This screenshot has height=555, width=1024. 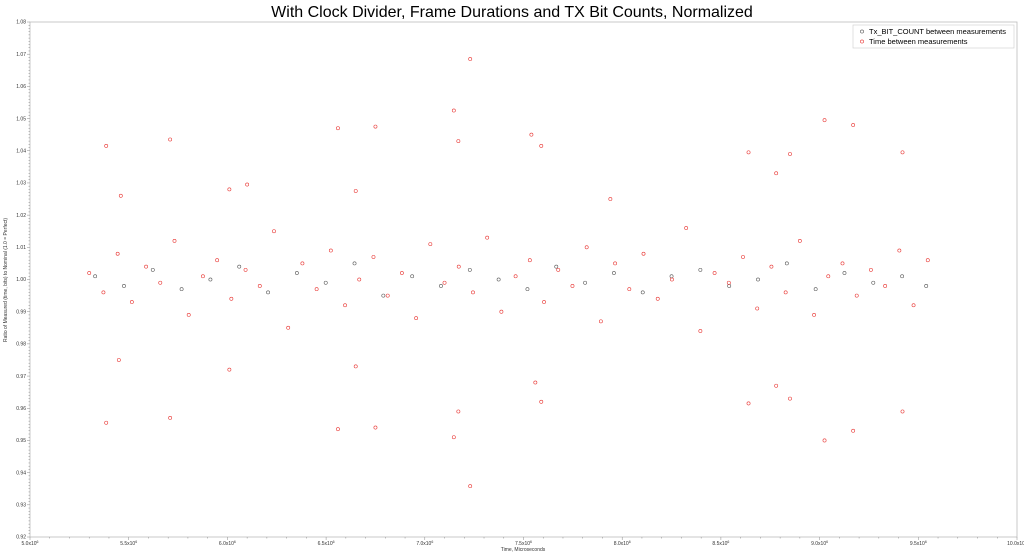 I want to click on x-tick-base: 10.0x10, so click(x=1015, y=544).